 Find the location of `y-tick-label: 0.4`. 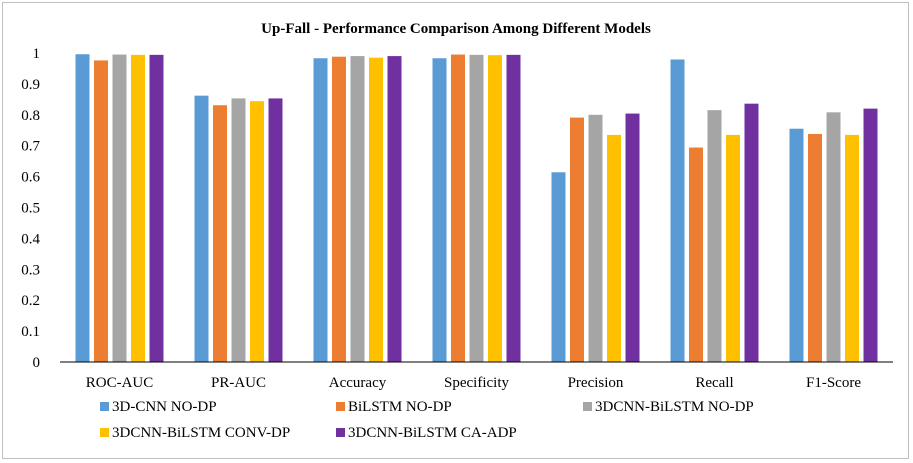

y-tick-label: 0.4 is located at coordinates (30, 239).